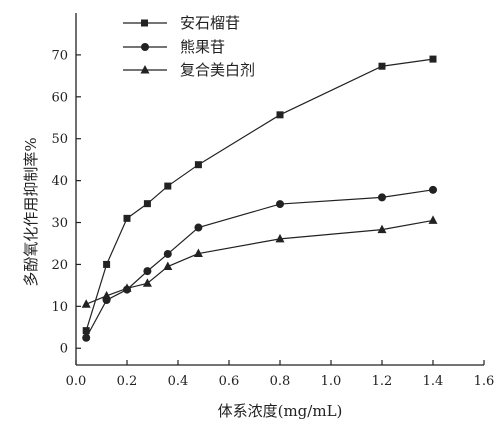  What do you see at coordinates (31, 211) in the screenshot?
I see `y-axis-title: 多酚氧化作用抑制率%` at bounding box center [31, 211].